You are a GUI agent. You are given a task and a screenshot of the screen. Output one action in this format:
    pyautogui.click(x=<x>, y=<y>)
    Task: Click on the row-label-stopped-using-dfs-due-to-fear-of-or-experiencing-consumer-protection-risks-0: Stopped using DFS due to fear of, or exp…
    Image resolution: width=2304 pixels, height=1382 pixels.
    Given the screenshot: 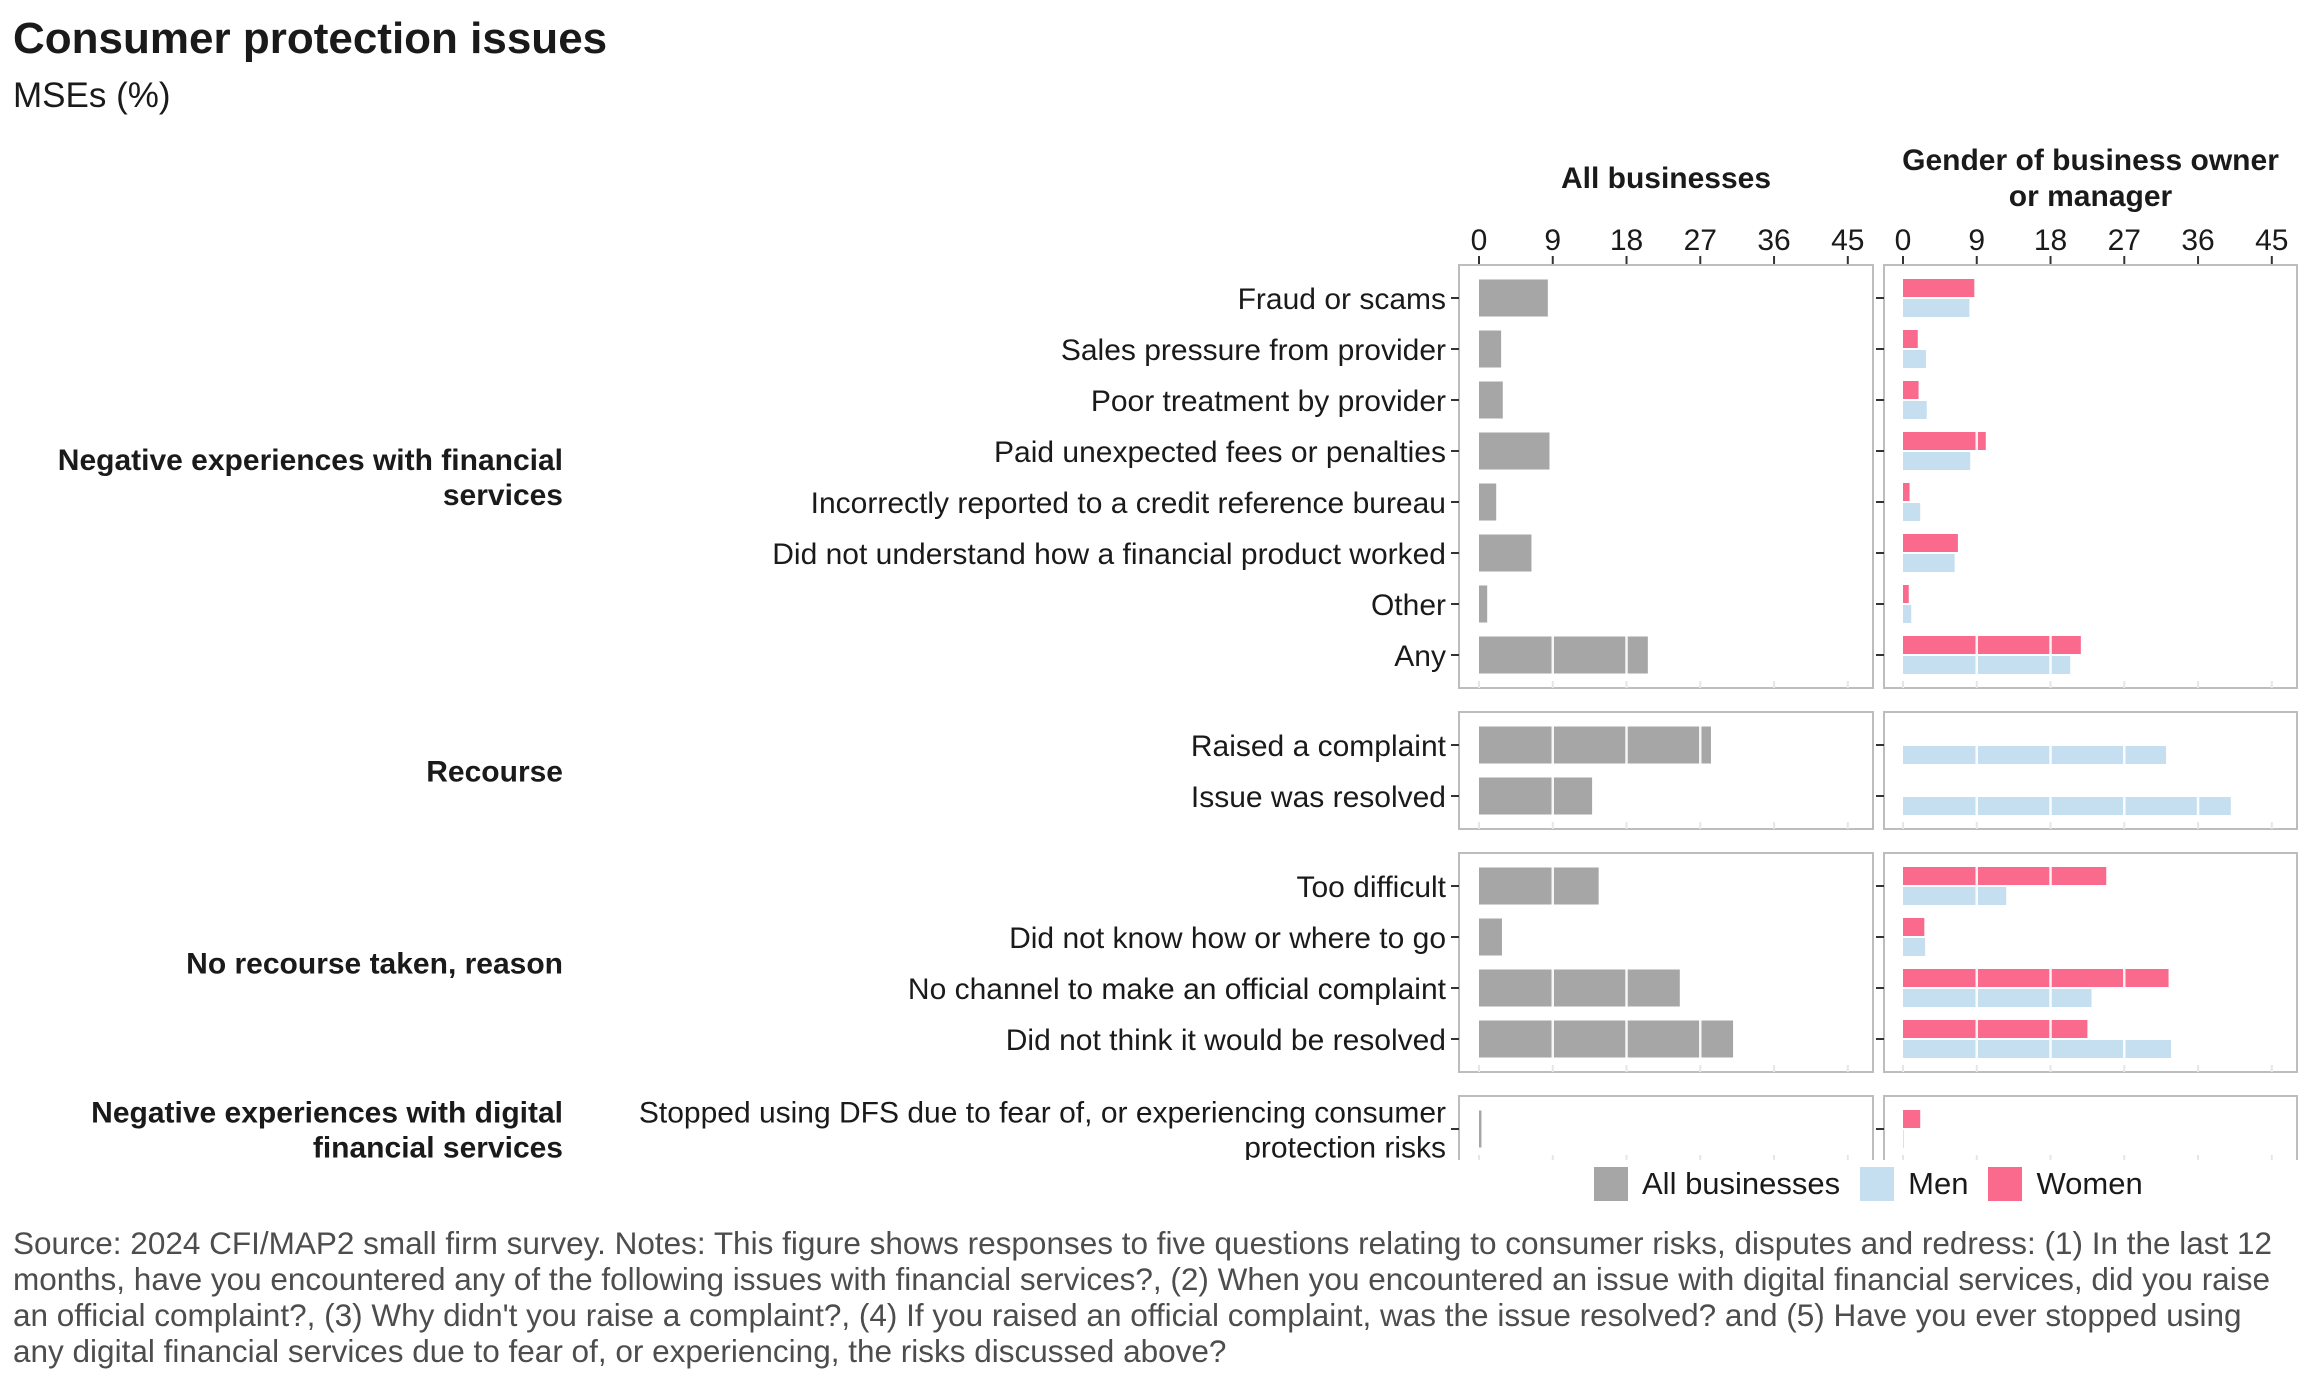 What is the action you would take?
    pyautogui.click(x=1042, y=1113)
    